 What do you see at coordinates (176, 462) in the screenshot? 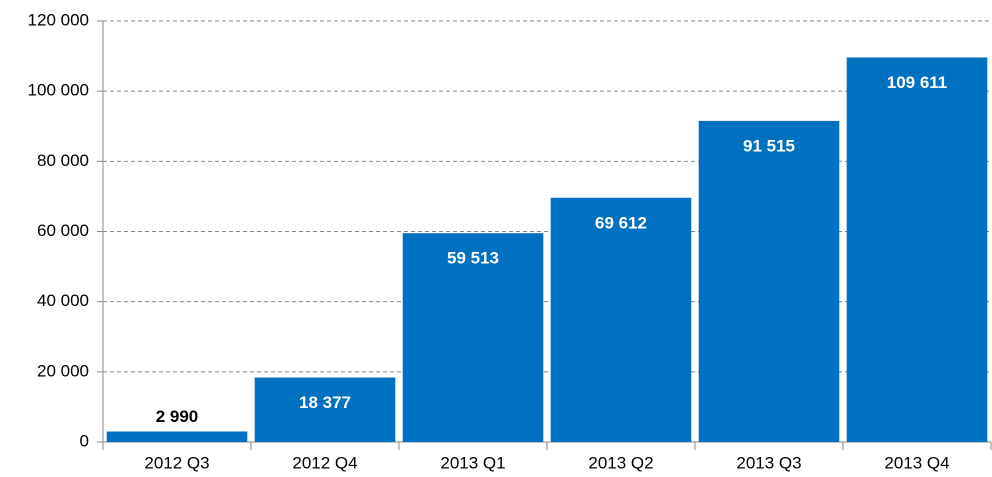
I see `x-tick-label: 2012 Q3` at bounding box center [176, 462].